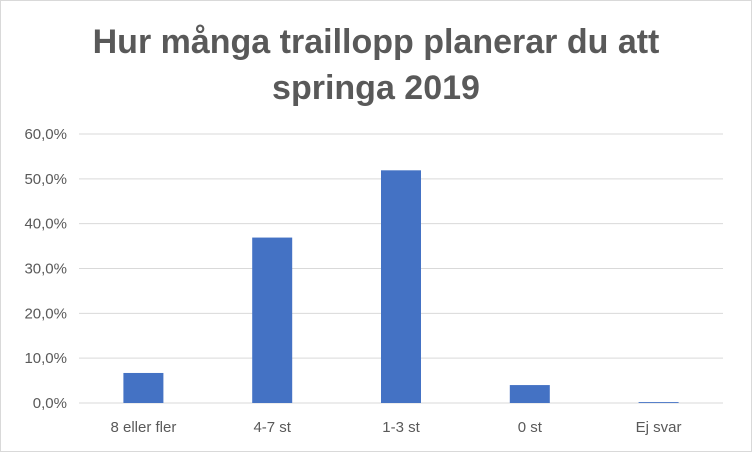  Describe the element at coordinates (376, 42) in the screenshot. I see `chart-title-line-1: Hur många traillopp planerar du att` at that location.